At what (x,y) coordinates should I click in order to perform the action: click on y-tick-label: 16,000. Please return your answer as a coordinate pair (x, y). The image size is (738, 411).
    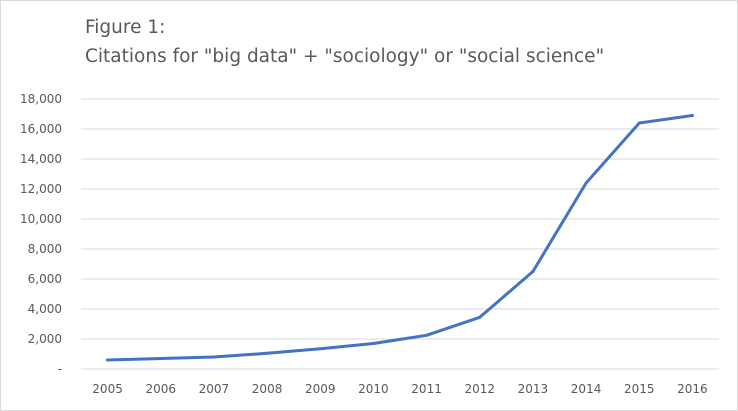
    Looking at the image, I should click on (41, 129).